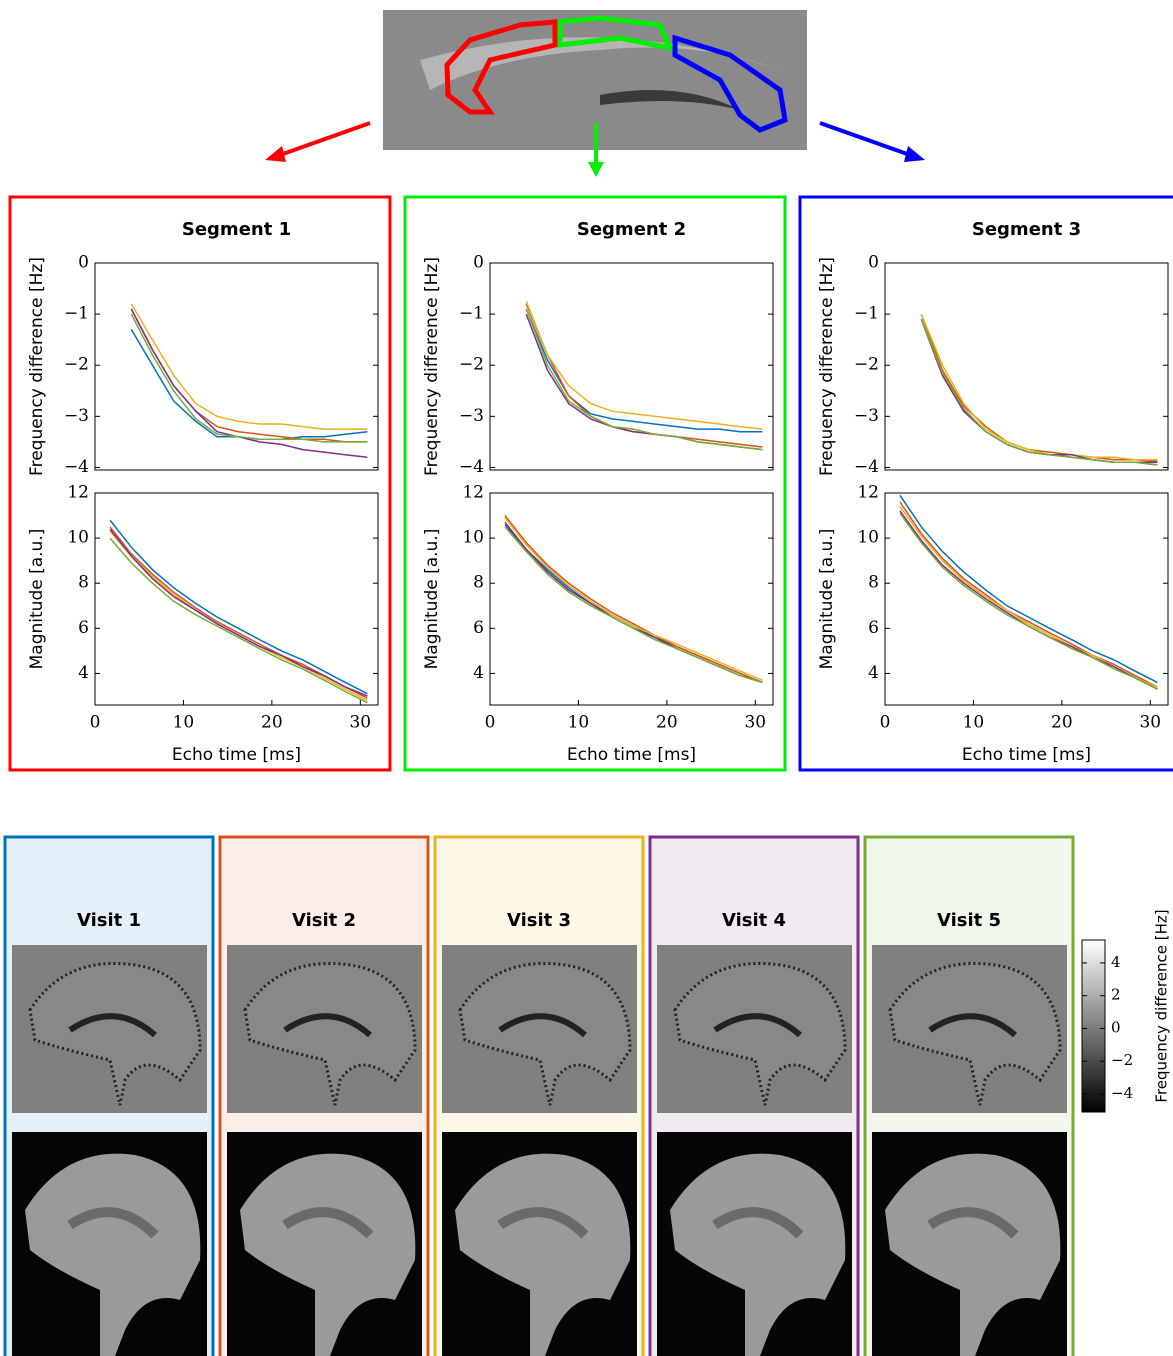  What do you see at coordinates (969, 920) in the screenshot?
I see `visit-title: Visit 5` at bounding box center [969, 920].